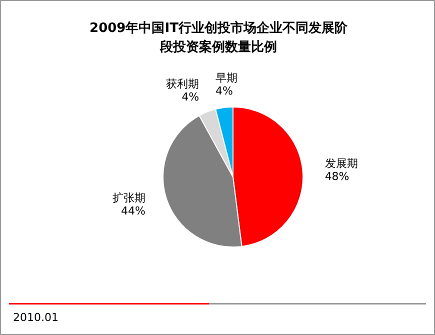  I want to click on data-label: 44%, so click(133, 211).